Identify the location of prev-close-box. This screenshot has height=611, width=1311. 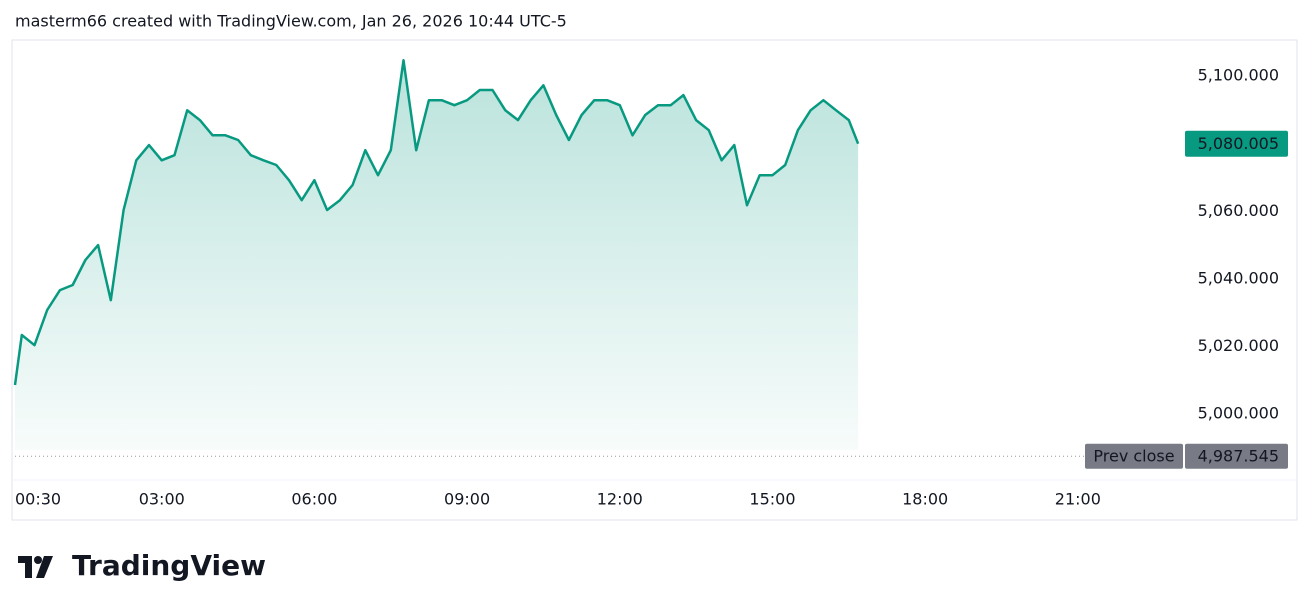
(1236, 456).